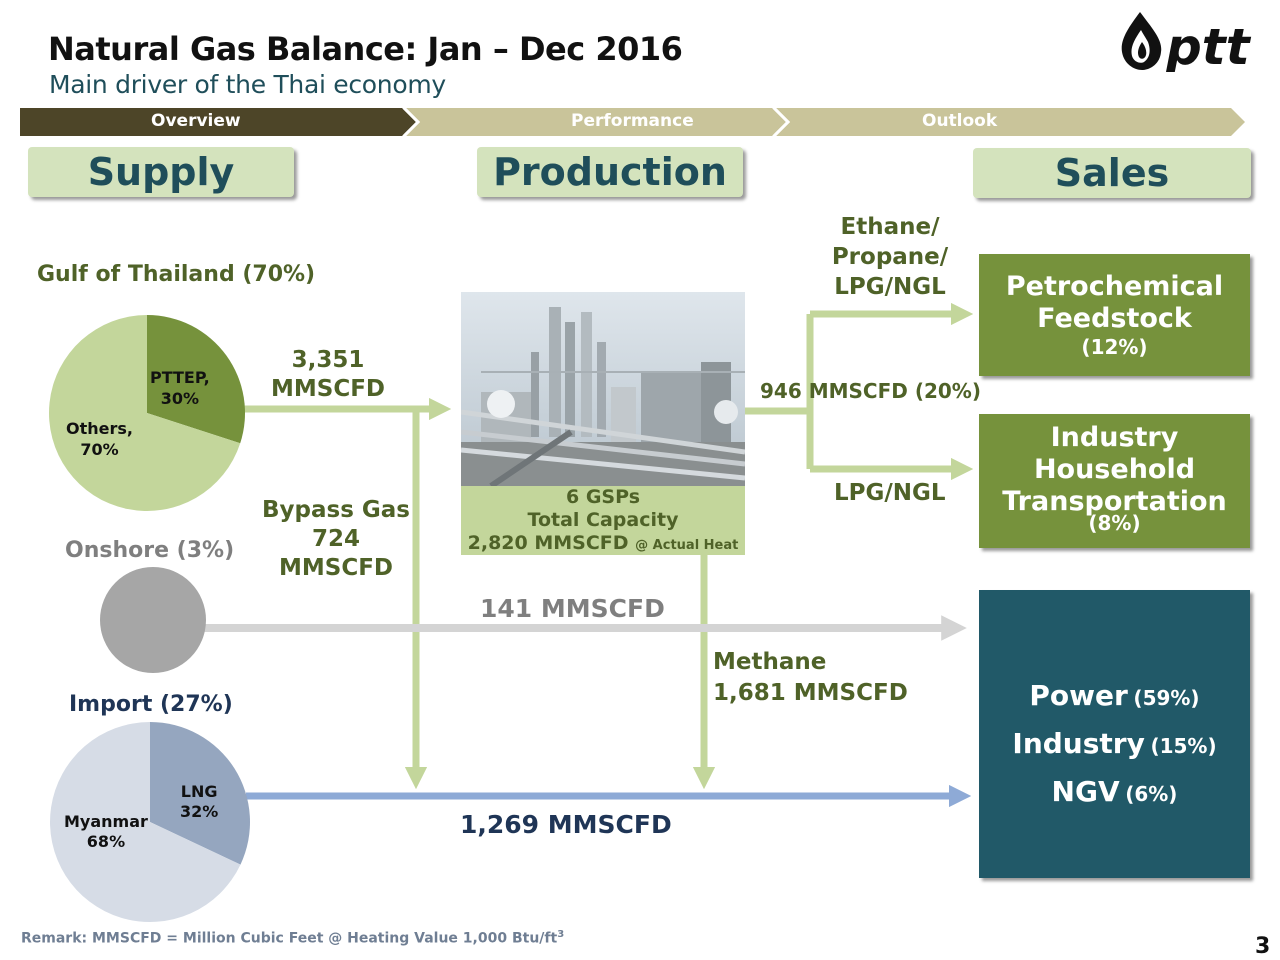 This screenshot has height=960, width=1280. I want to click on production-header: Production, so click(610, 172).